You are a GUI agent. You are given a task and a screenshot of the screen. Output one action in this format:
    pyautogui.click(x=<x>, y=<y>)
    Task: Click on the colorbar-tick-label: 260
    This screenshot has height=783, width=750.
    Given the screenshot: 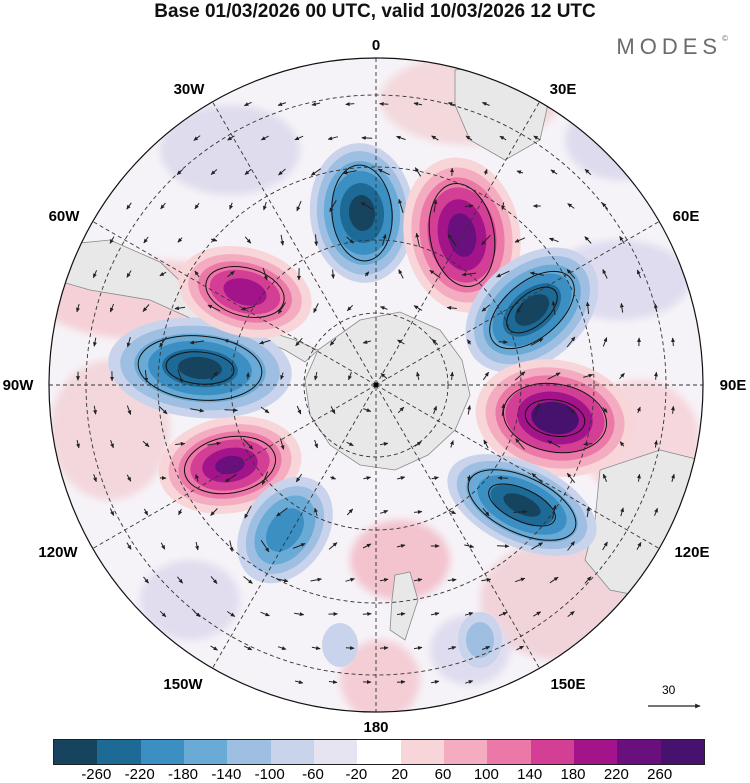 What is the action you would take?
    pyautogui.click(x=660, y=774)
    